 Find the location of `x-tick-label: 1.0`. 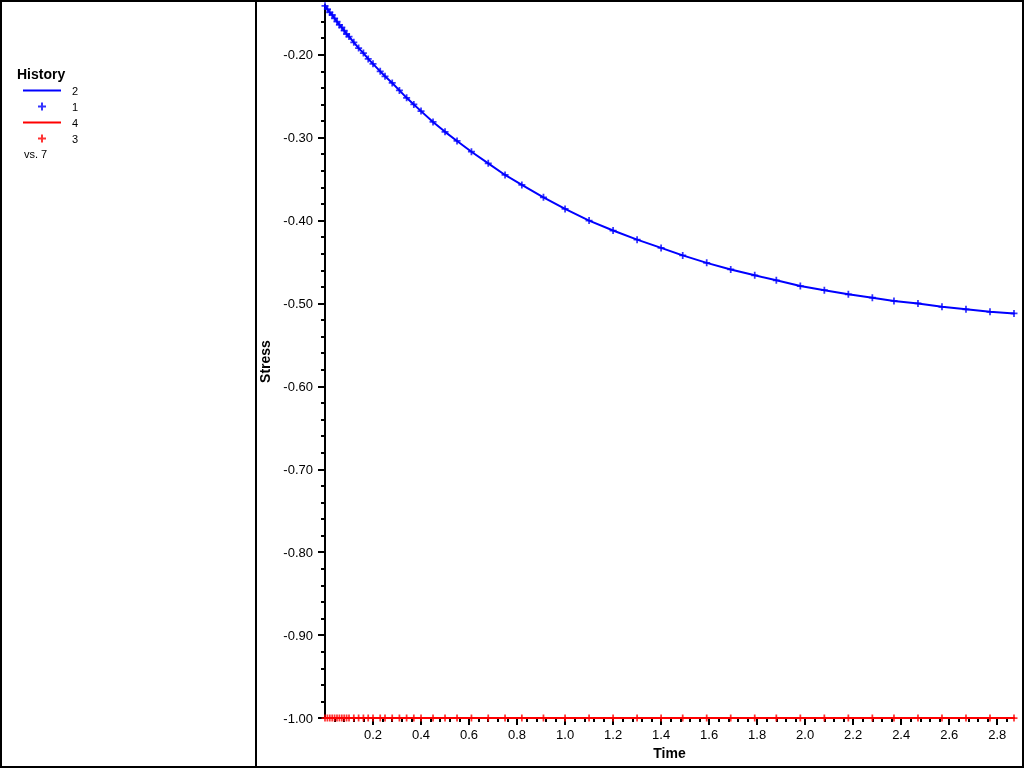

x-tick-label: 1.0 is located at coordinates (565, 734).